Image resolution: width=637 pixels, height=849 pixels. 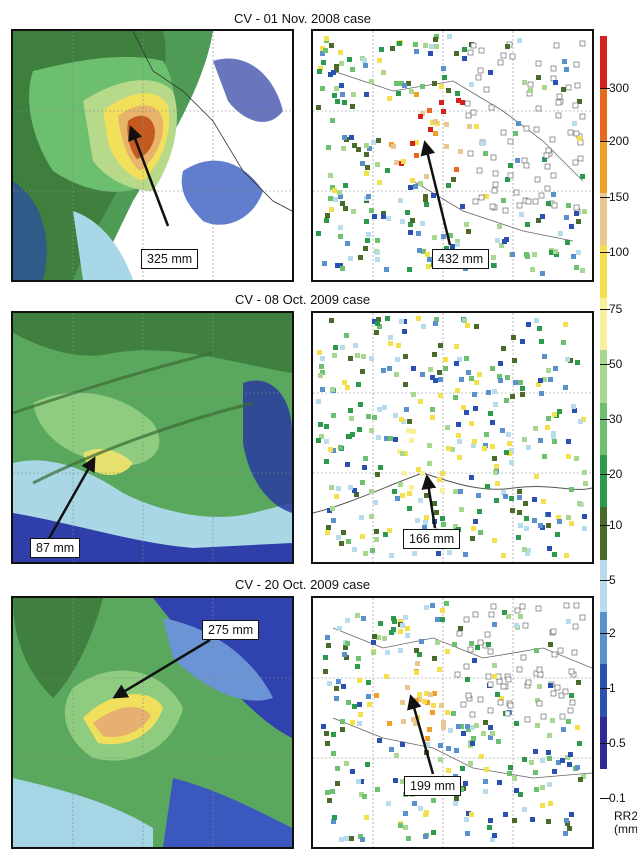 I want to click on obs-peak-label-1: 432 mm, so click(x=461, y=259).